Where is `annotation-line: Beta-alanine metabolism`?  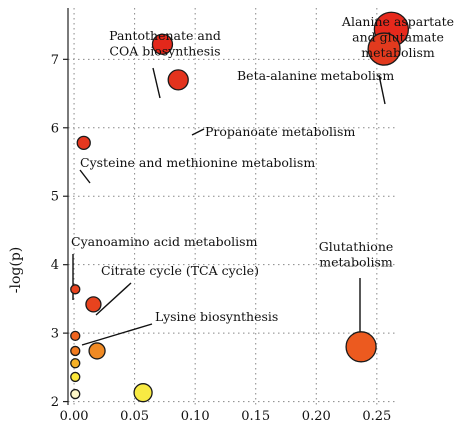 annotation-line: Beta-alanine metabolism is located at coordinates (315, 75).